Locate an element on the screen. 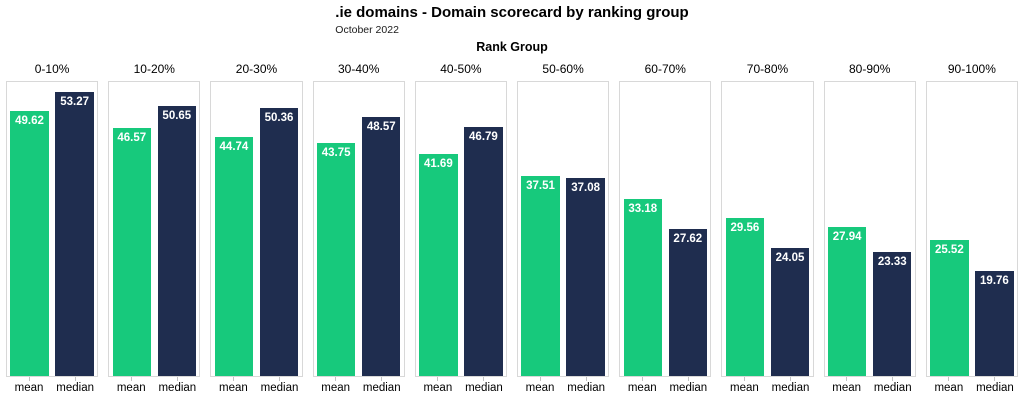  mean-bar: 29.56 is located at coordinates (745, 297).